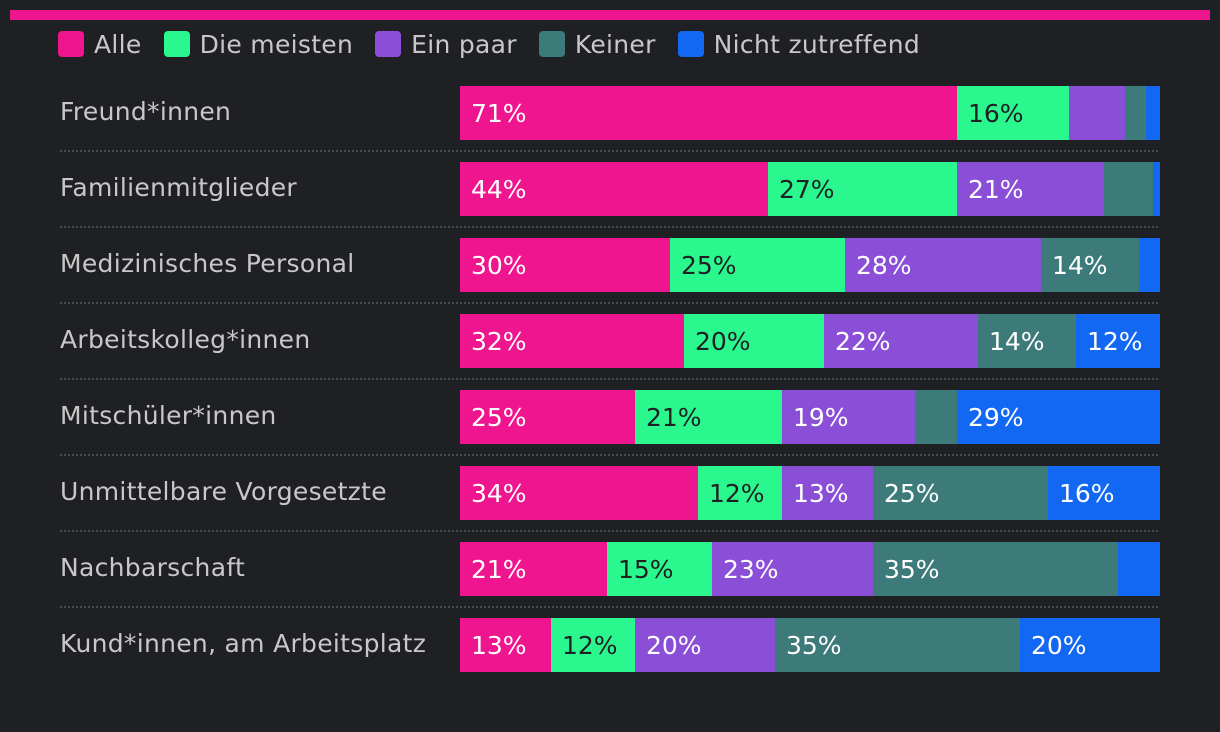  I want to click on data-label-kund-innen-am-arbeitsplatz-nicht-zutreffend: 20%, so click(1059, 645).